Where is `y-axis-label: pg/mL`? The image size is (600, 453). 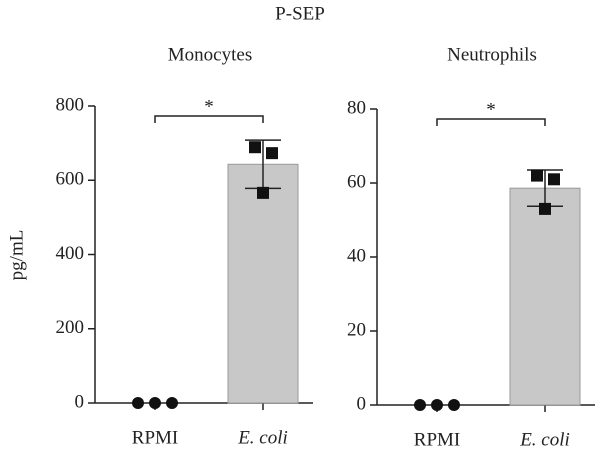 y-axis-label: pg/mL is located at coordinates (16, 255).